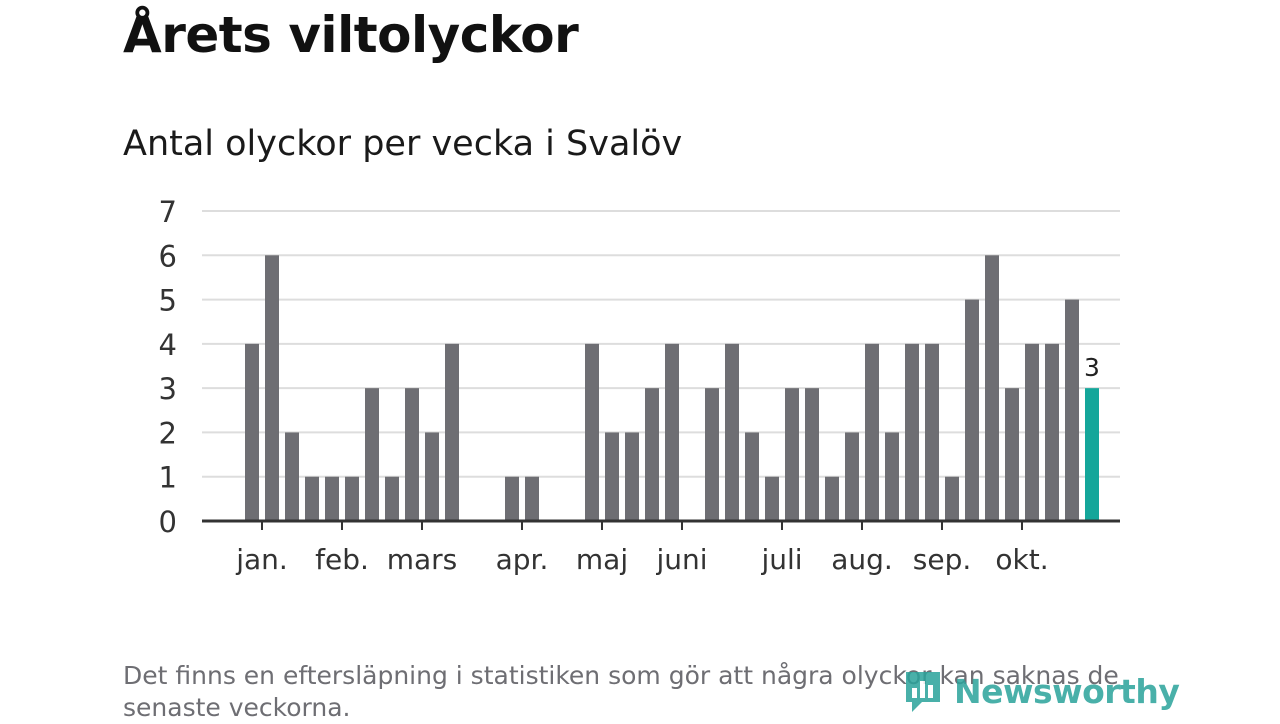 This screenshot has height=724, width=1280. What do you see at coordinates (168, 433) in the screenshot?
I see `y-tick-label: 2` at bounding box center [168, 433].